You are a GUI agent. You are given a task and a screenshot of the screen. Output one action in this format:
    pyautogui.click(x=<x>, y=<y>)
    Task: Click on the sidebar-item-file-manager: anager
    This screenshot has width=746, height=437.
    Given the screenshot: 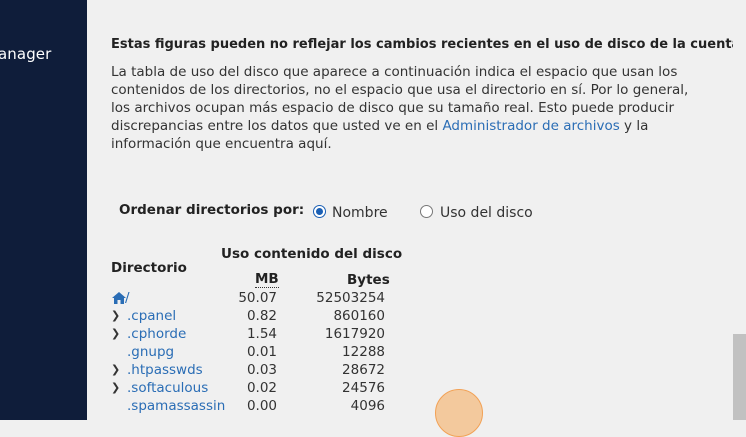 What is the action you would take?
    pyautogui.click(x=26, y=54)
    